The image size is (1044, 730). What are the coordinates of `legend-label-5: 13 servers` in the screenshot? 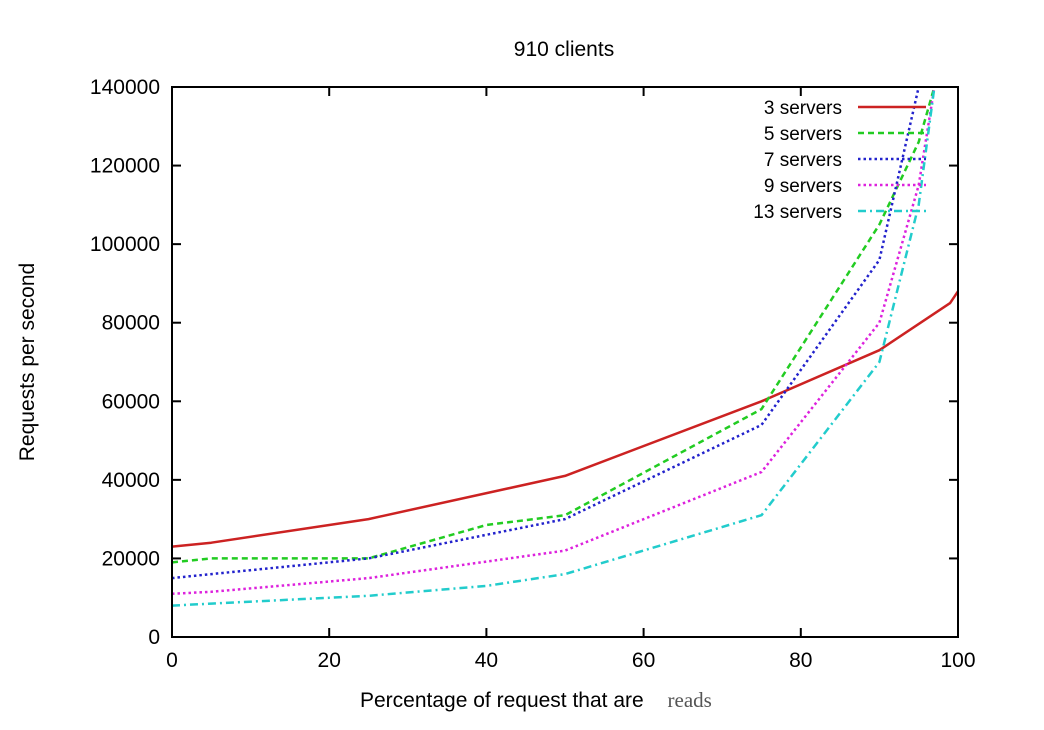 It's located at (797, 212).